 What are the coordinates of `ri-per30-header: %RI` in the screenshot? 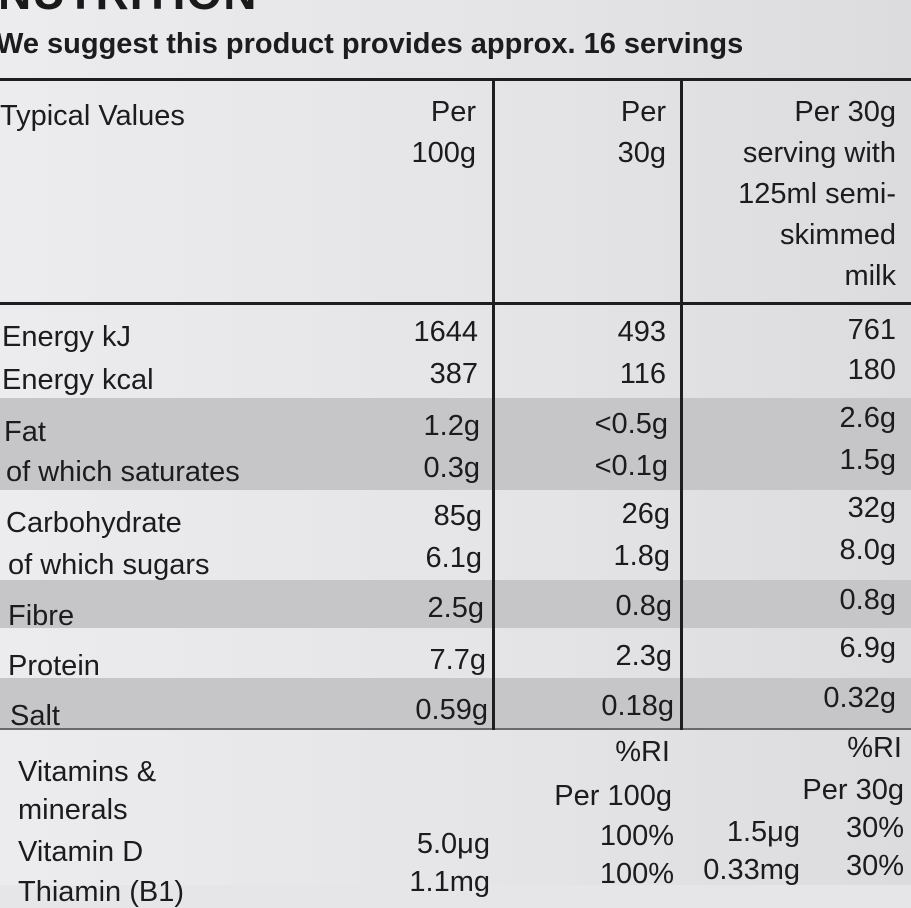 It's located at (874, 748).